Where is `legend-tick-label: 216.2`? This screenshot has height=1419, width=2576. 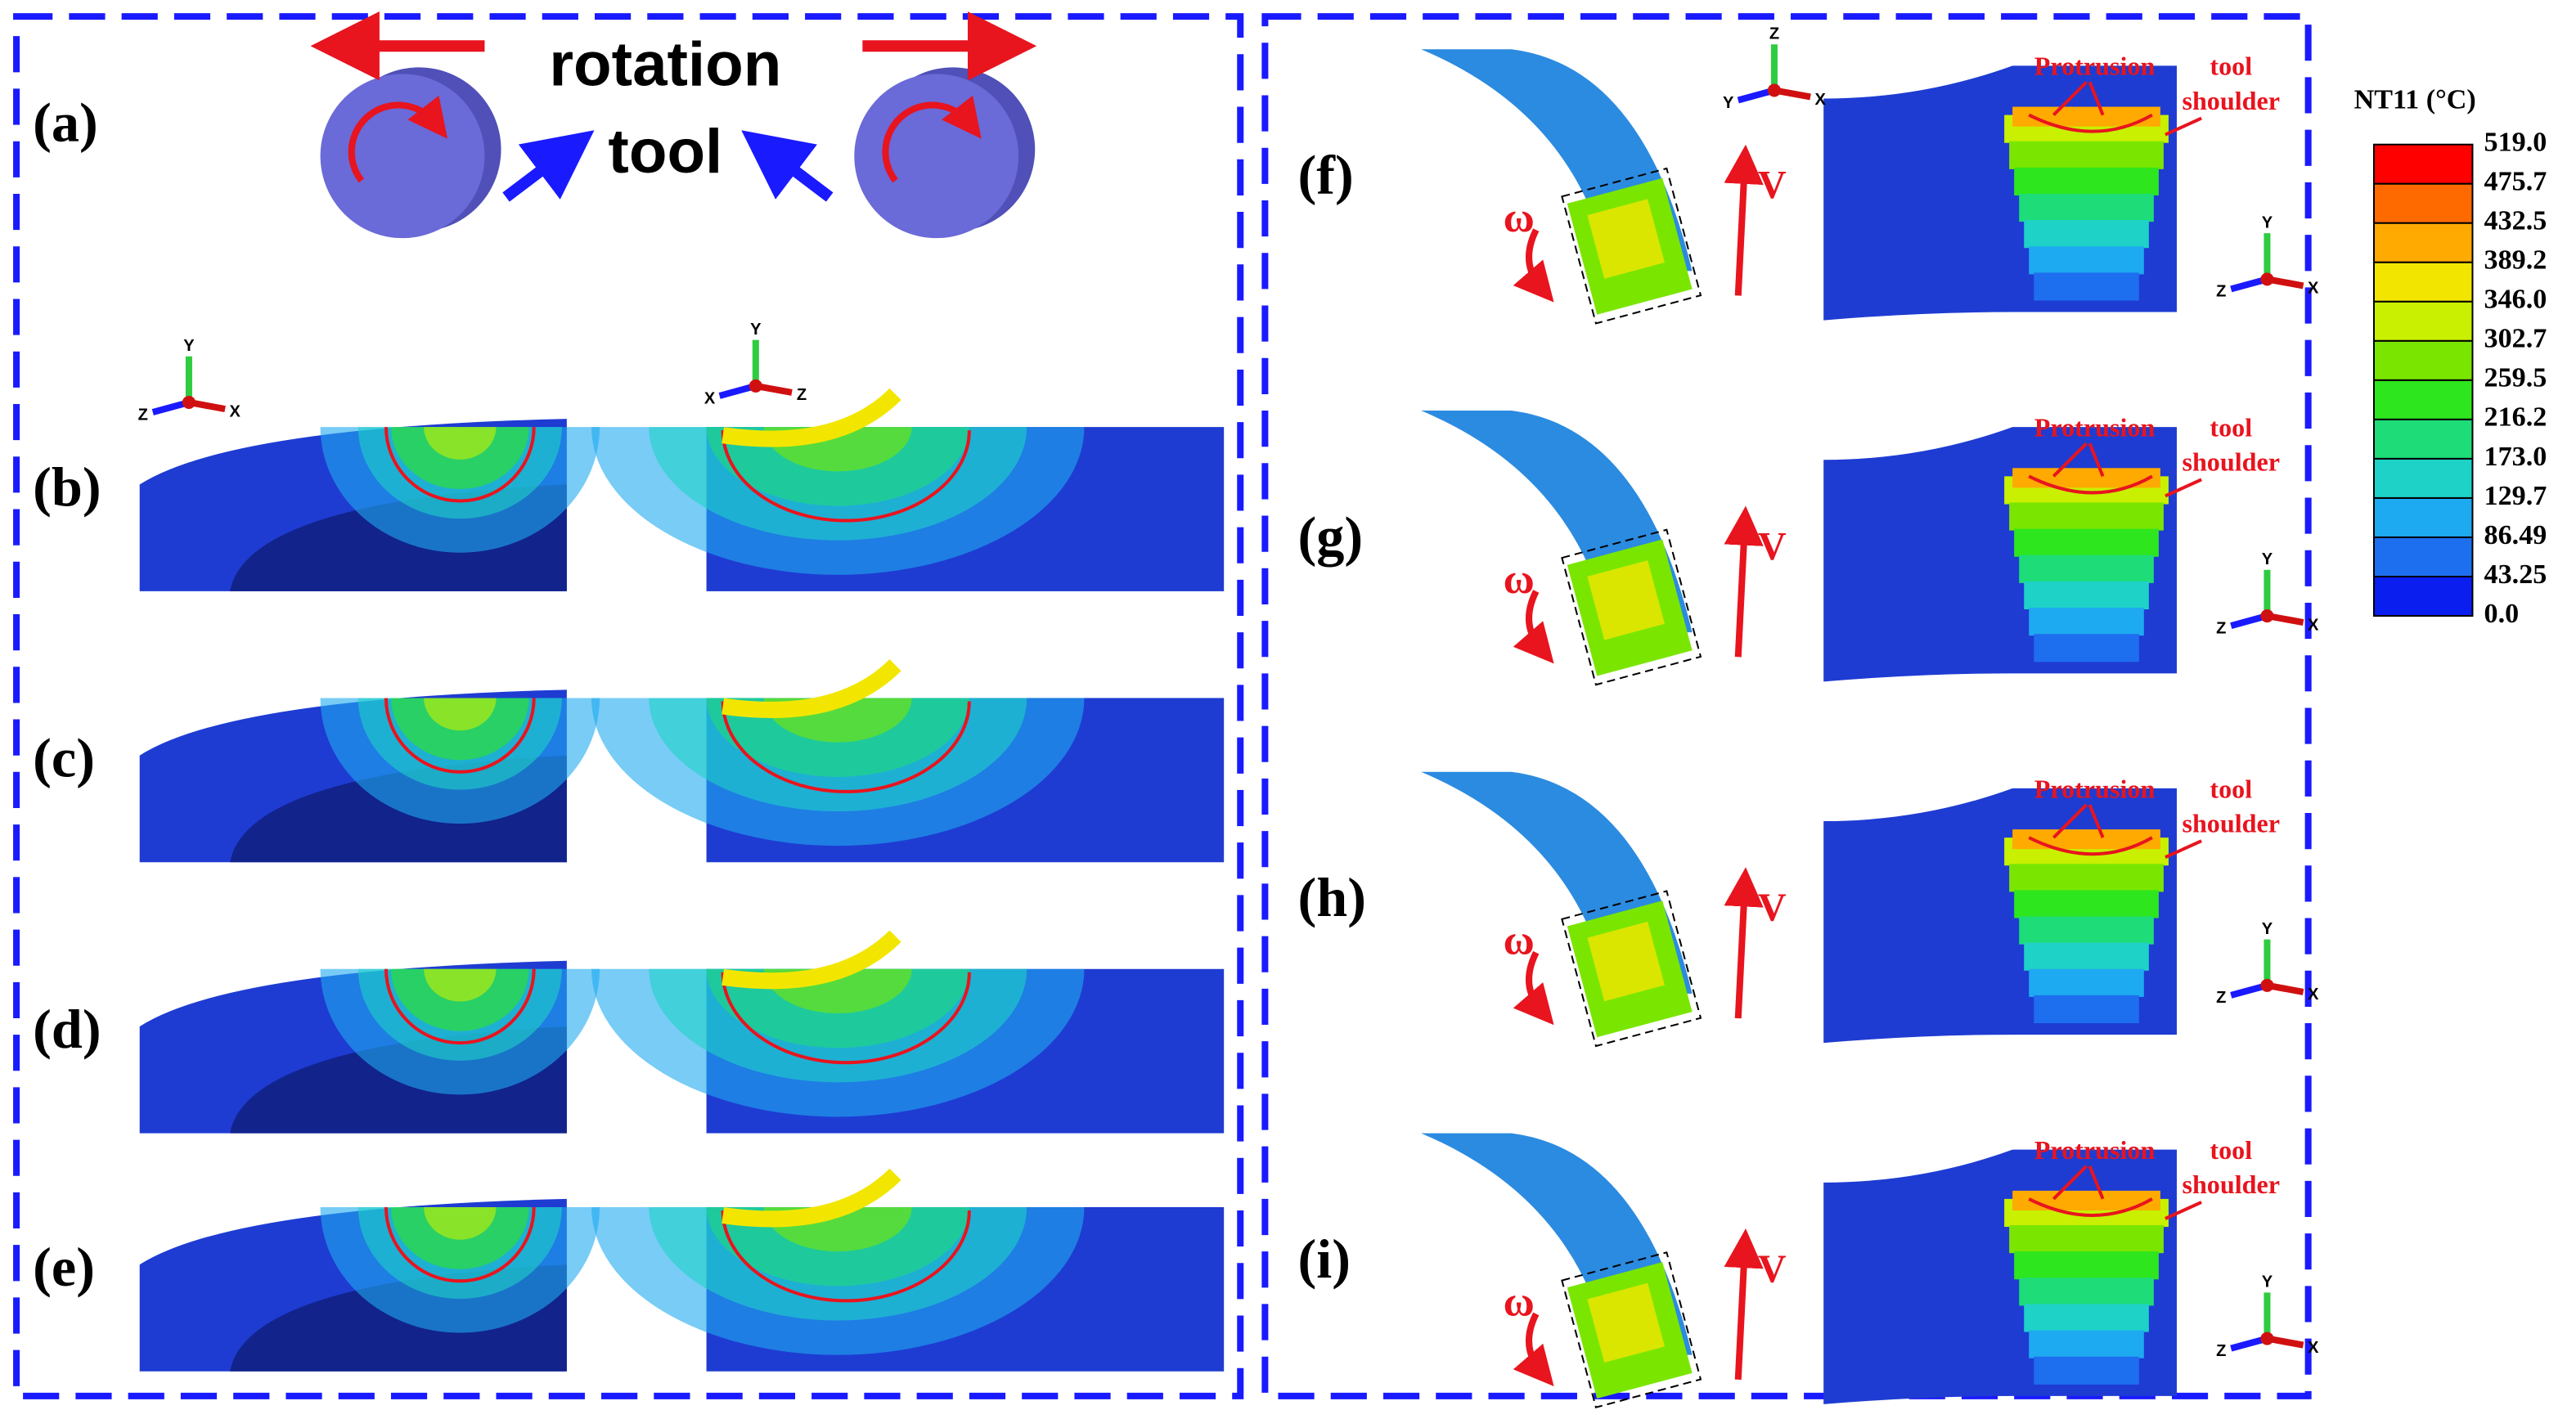
legend-tick-label: 216.2 is located at coordinates (2515, 417).